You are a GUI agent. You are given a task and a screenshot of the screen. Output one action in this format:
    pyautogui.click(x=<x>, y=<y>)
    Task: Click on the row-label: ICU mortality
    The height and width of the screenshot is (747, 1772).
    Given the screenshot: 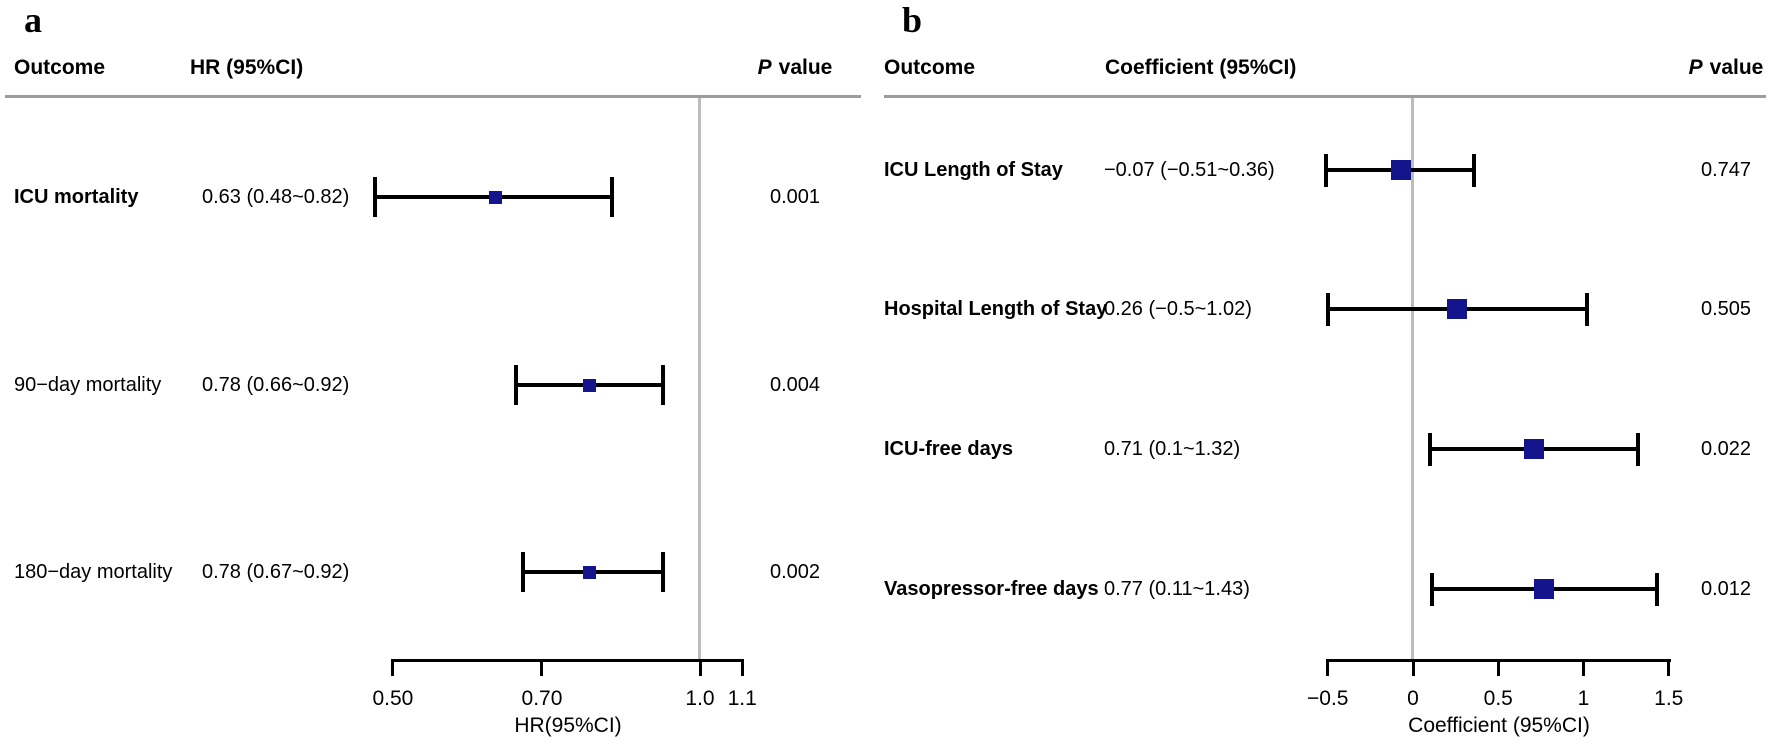 What is the action you would take?
    pyautogui.click(x=76, y=197)
    